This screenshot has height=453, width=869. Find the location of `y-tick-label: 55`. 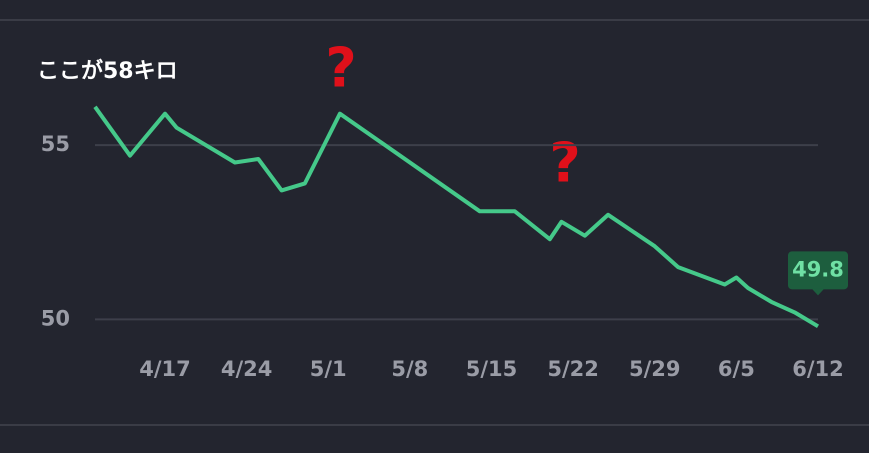

y-tick-label: 55 is located at coordinates (55, 144).